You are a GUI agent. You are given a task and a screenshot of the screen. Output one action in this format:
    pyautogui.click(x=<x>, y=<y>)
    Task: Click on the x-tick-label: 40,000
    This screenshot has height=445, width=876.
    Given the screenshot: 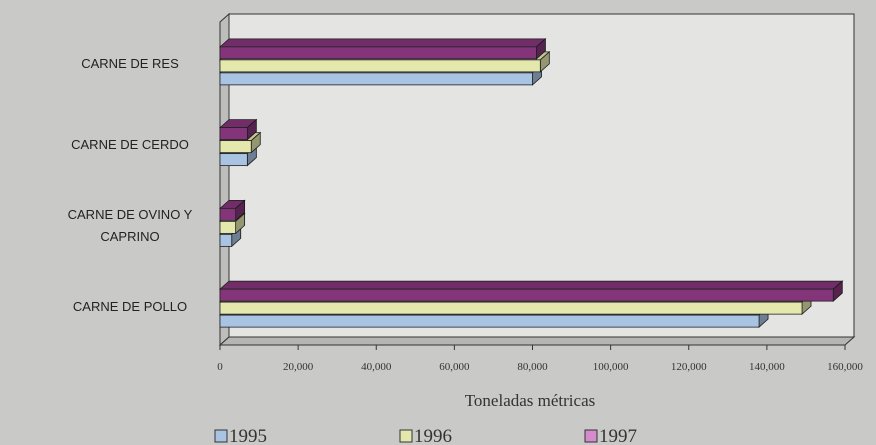 What is the action you would take?
    pyautogui.click(x=376, y=367)
    